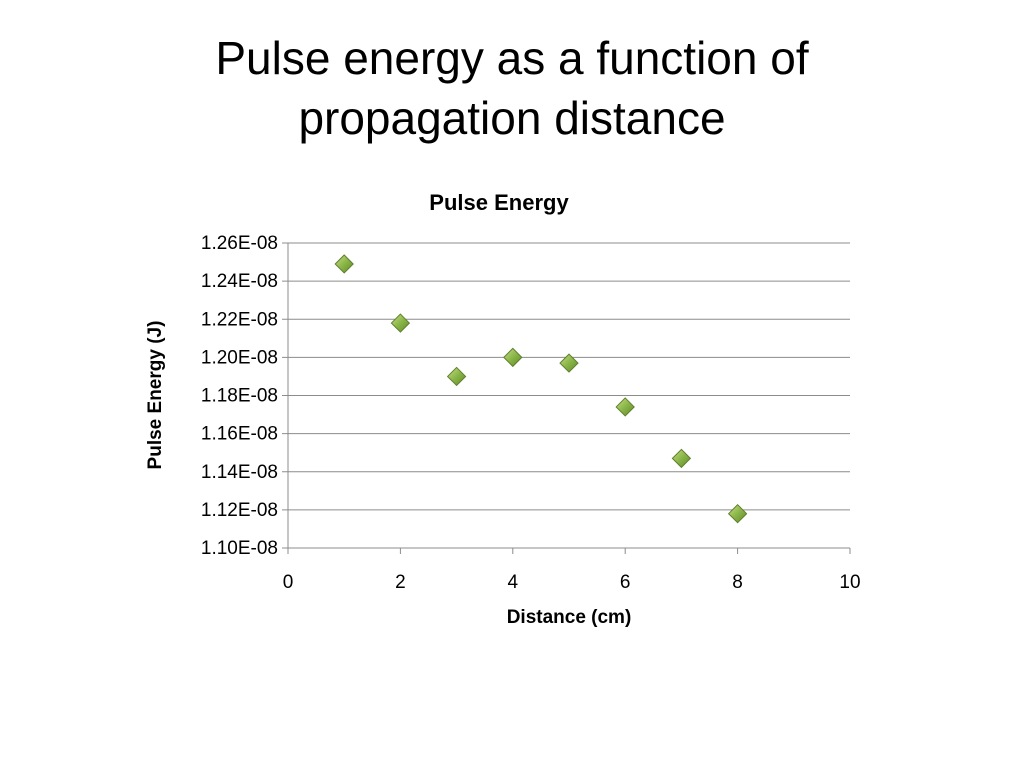  I want to click on y-tick-label: 1.16E-08, so click(239, 434).